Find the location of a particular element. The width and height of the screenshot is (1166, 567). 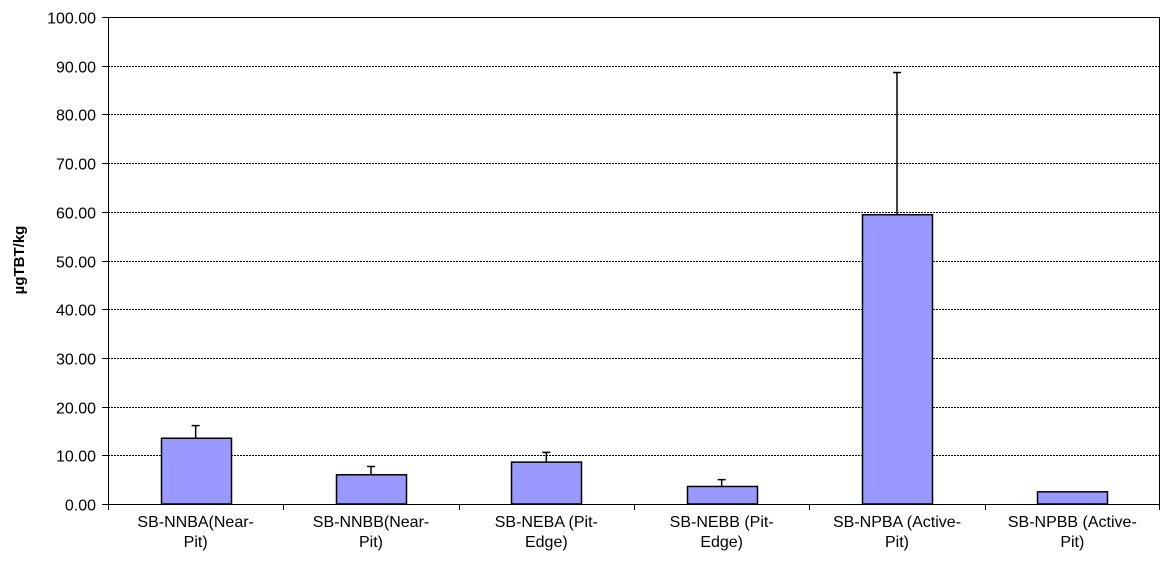

y-tick-label: 80.00 is located at coordinates (76, 116).